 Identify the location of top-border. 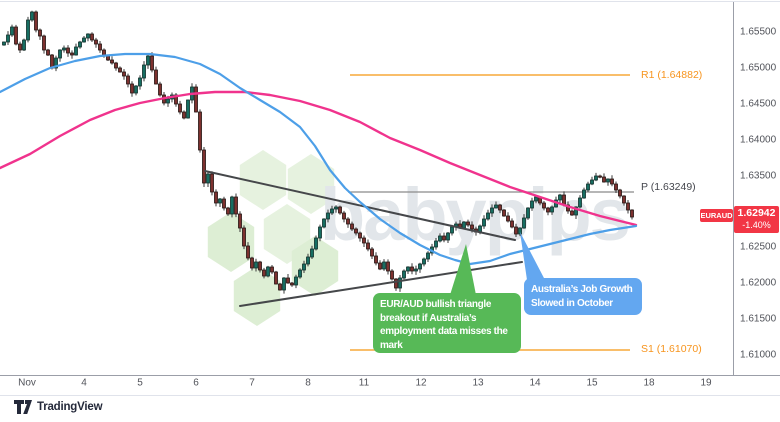
(390, 1).